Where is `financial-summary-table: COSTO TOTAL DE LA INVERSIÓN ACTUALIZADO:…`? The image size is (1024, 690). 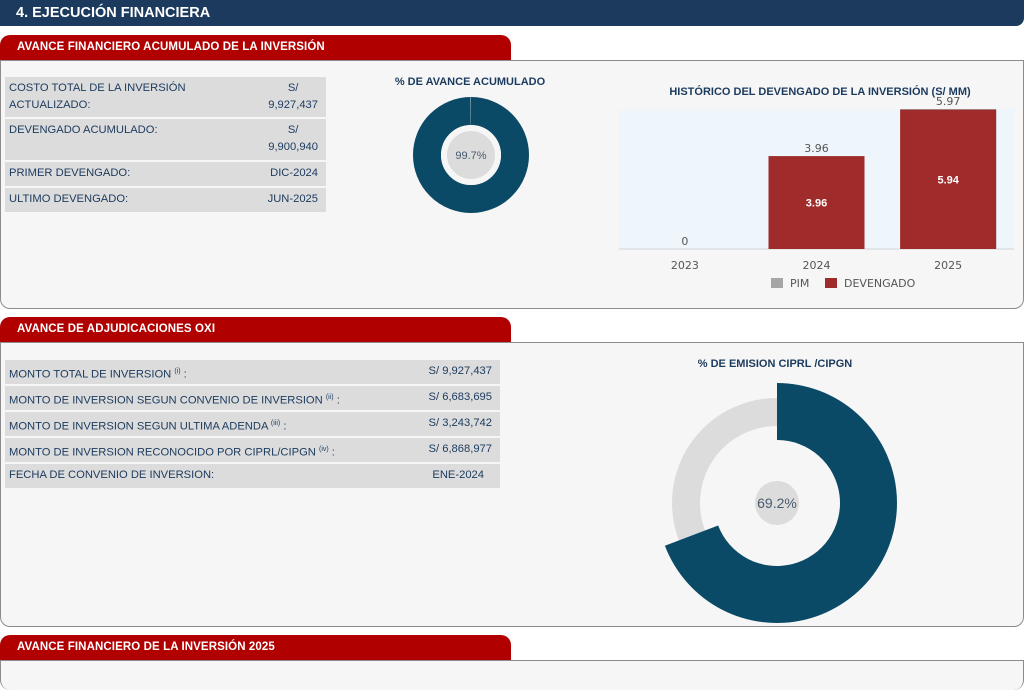
financial-summary-table: COSTO TOTAL DE LA INVERSIÓN ACTUALIZADO:… is located at coordinates (165, 145).